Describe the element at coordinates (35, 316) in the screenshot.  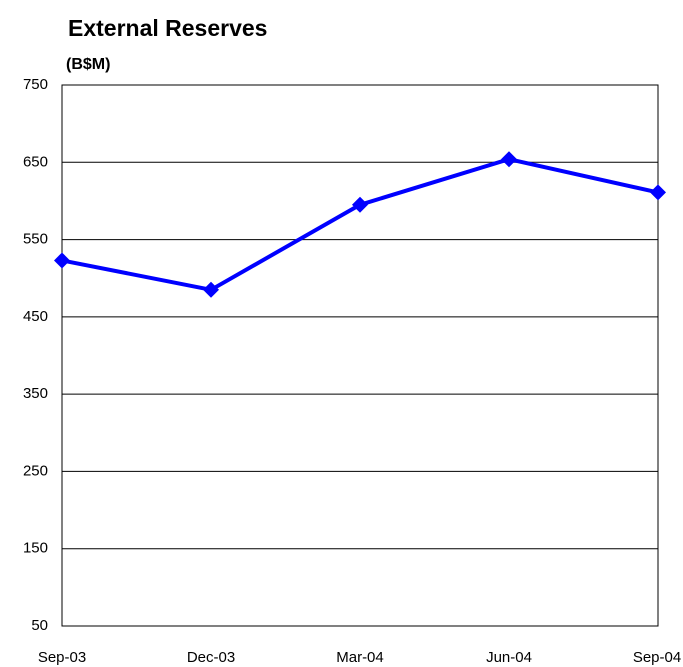
I see `y-tick-label: 450` at that location.